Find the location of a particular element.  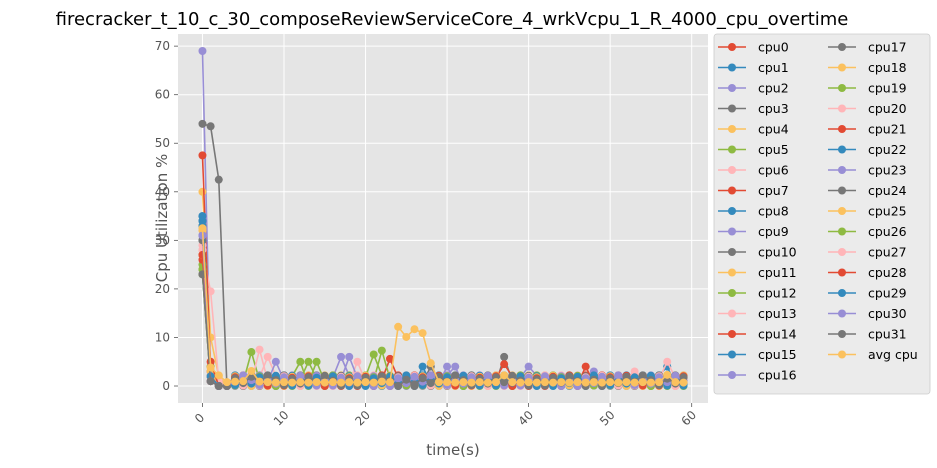

legend-label: cpu21 is located at coordinates (887, 129).